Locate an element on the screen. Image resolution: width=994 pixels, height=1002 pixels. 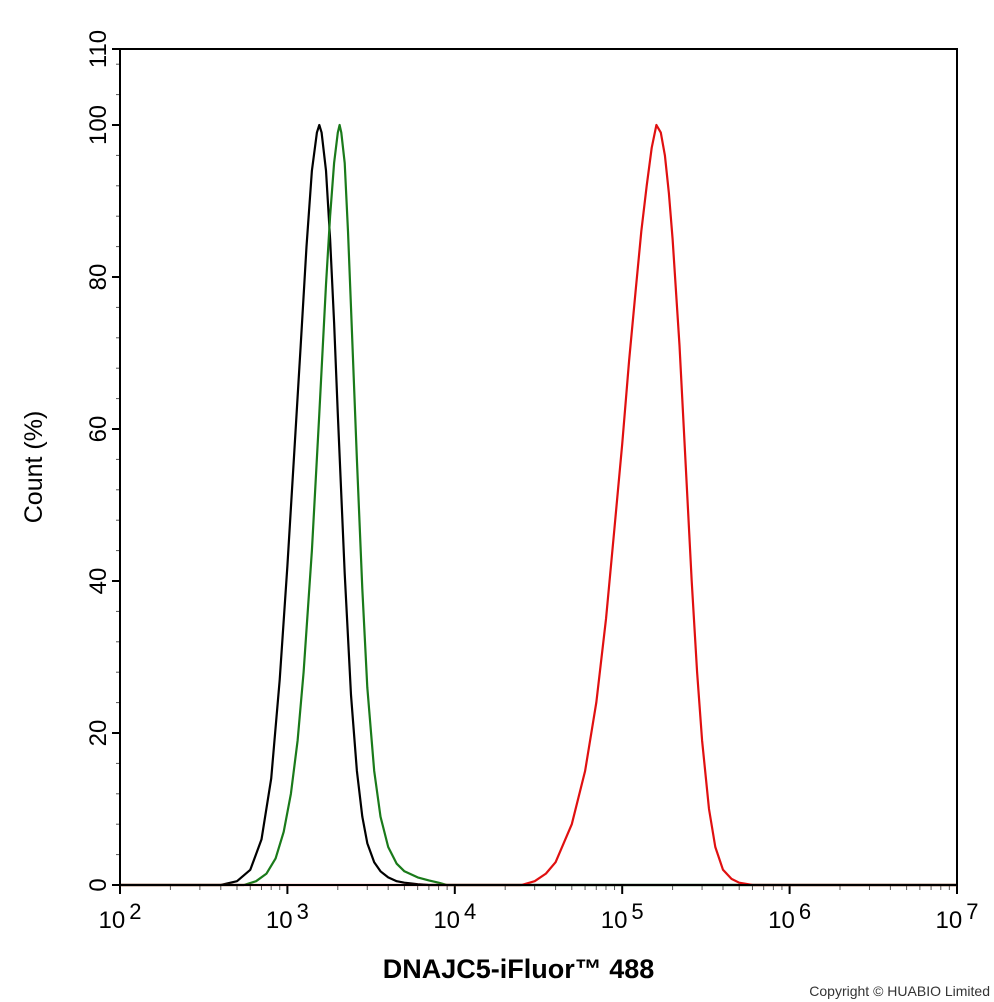
x-tick-label: 10 7 is located at coordinates (957, 916).